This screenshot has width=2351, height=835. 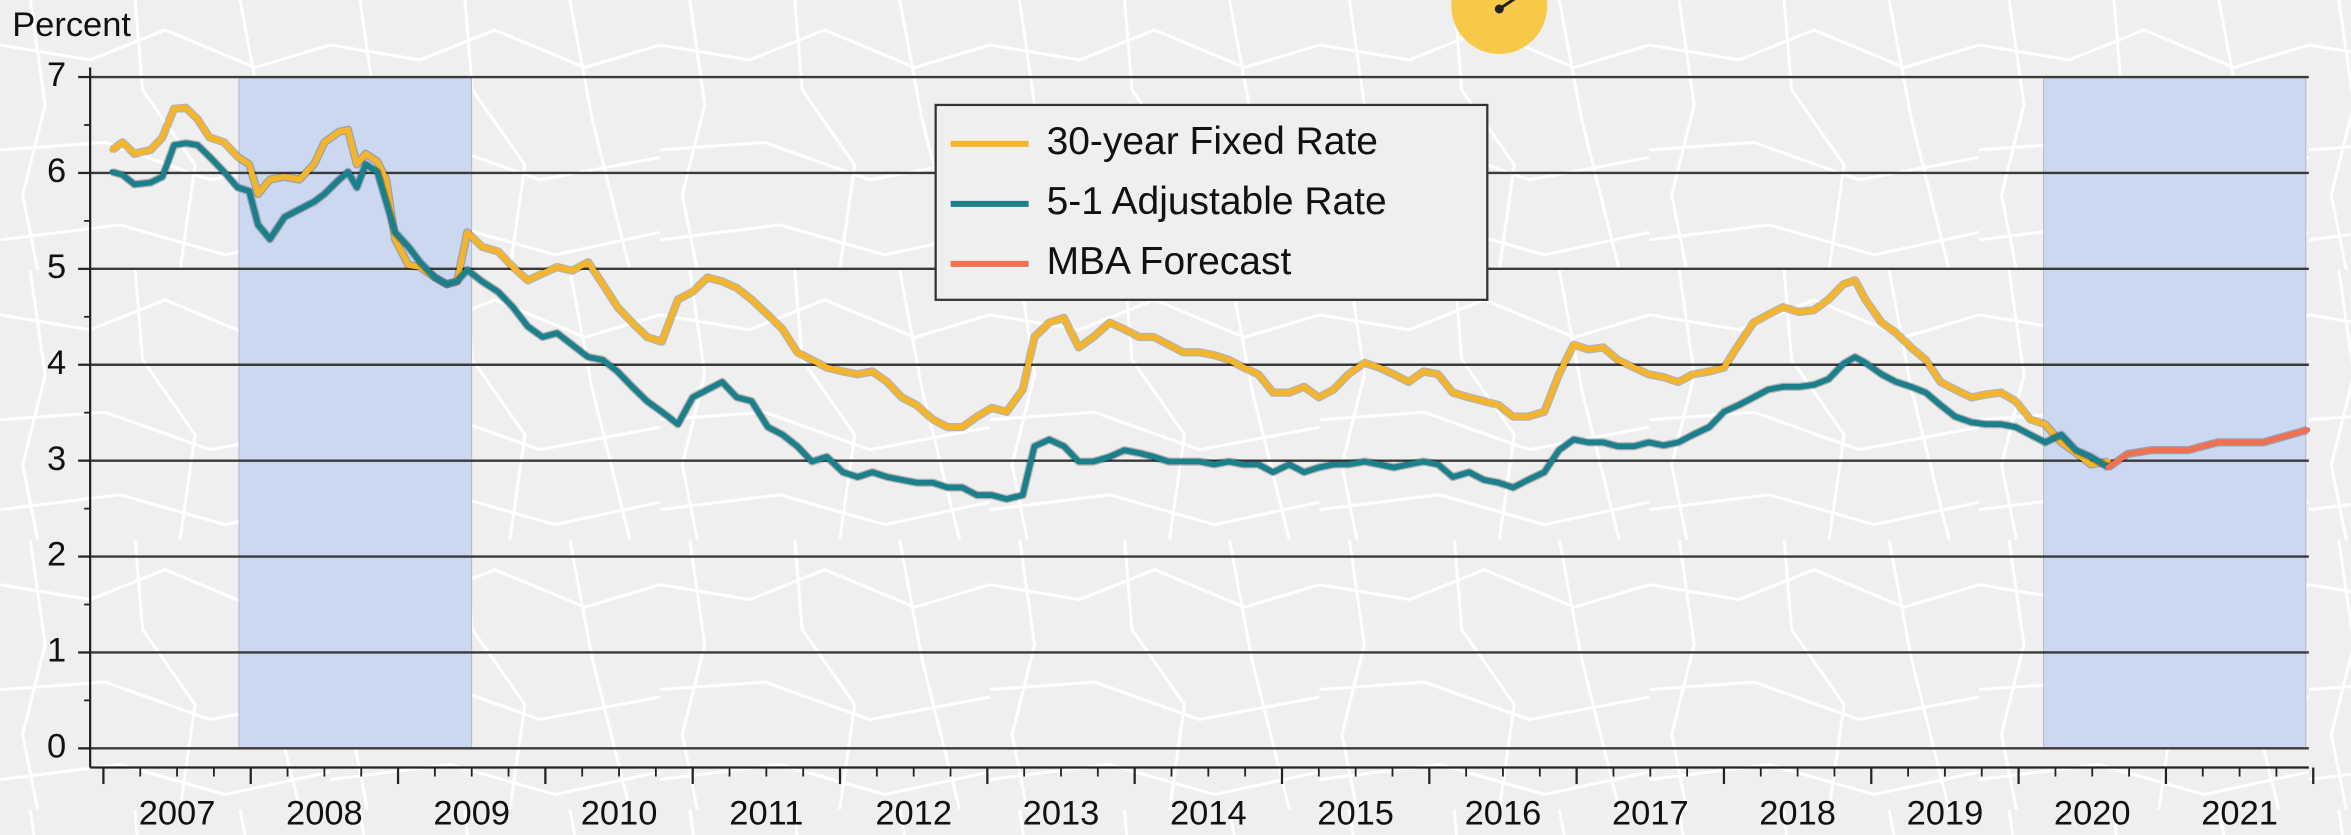 I want to click on legend-label: MBA Forecast, so click(x=1169, y=261).